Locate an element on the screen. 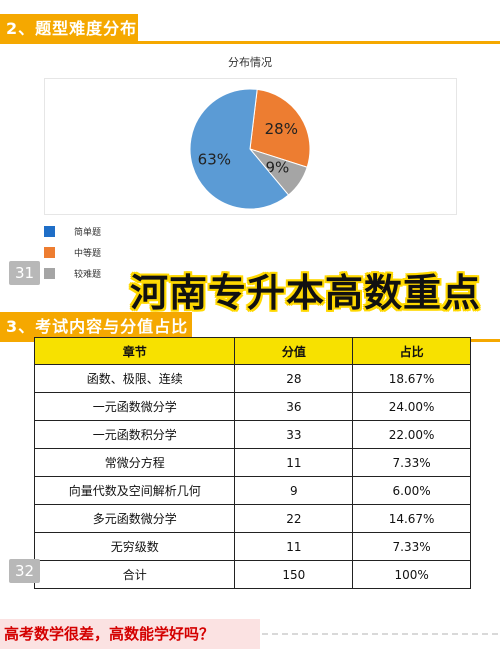 Image resolution: width=500 pixels, height=666 pixels. header-score: 分值 is located at coordinates (294, 351).